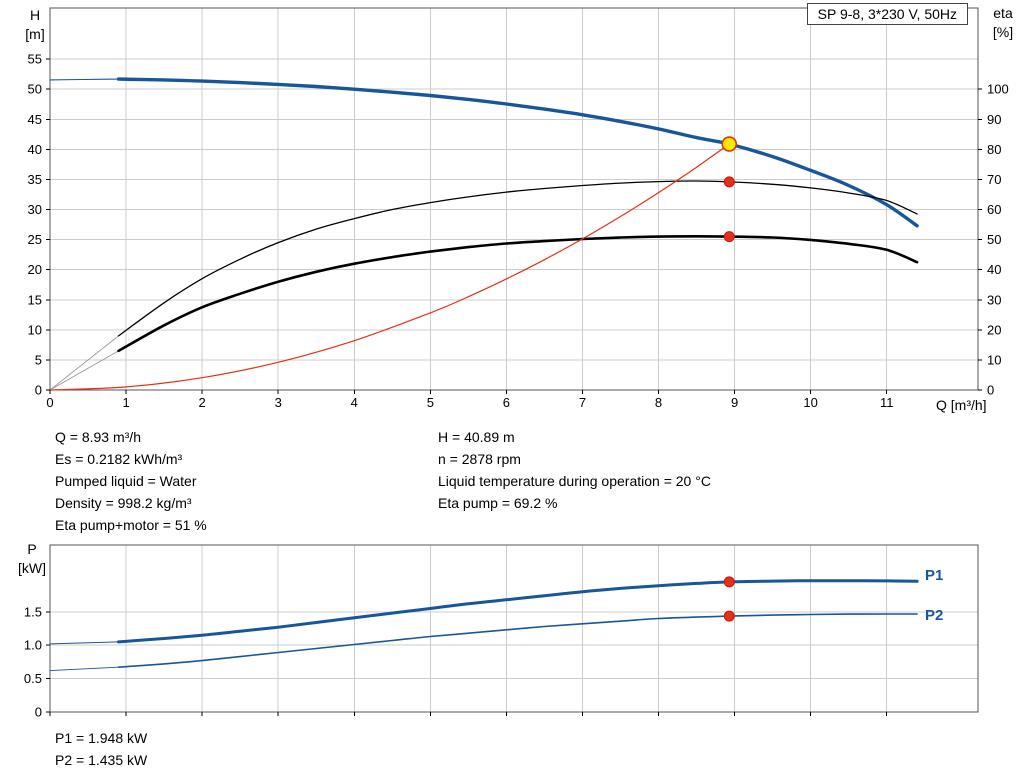 This screenshot has width=1024, height=781. Describe the element at coordinates (35, 119) in the screenshot. I see `y-tick-label-left: 45` at that location.